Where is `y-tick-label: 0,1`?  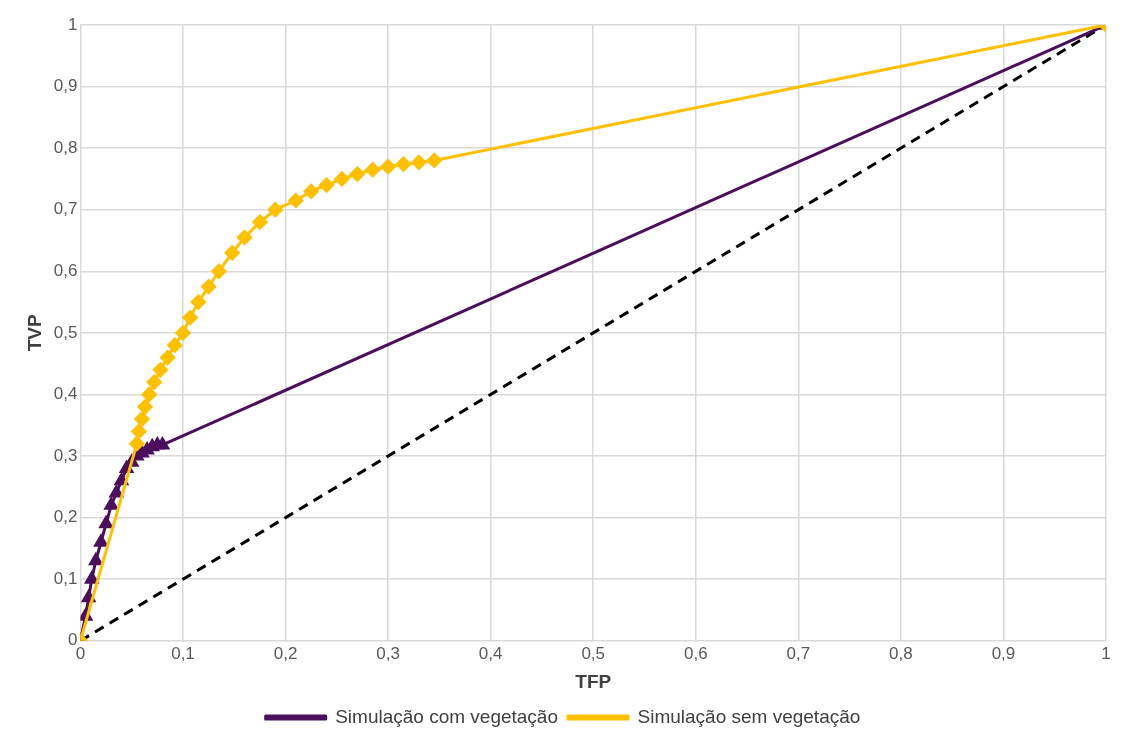
y-tick-label: 0,1 is located at coordinates (65, 578).